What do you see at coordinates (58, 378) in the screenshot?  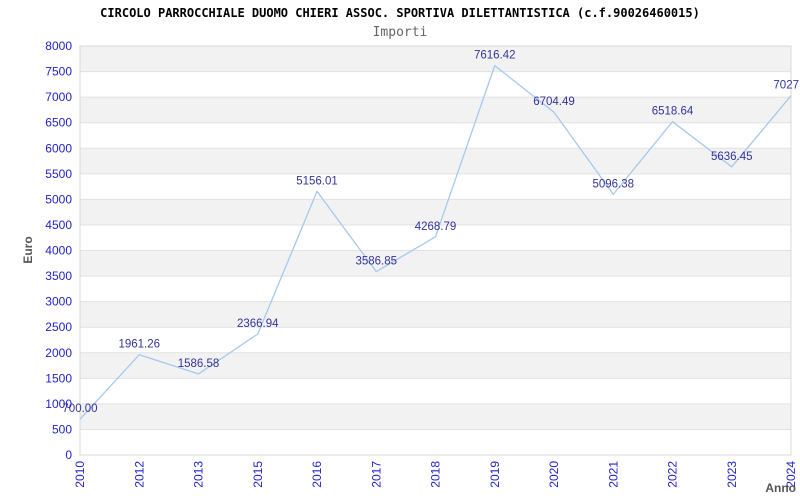 I see `y-tick-label: 1500` at bounding box center [58, 378].